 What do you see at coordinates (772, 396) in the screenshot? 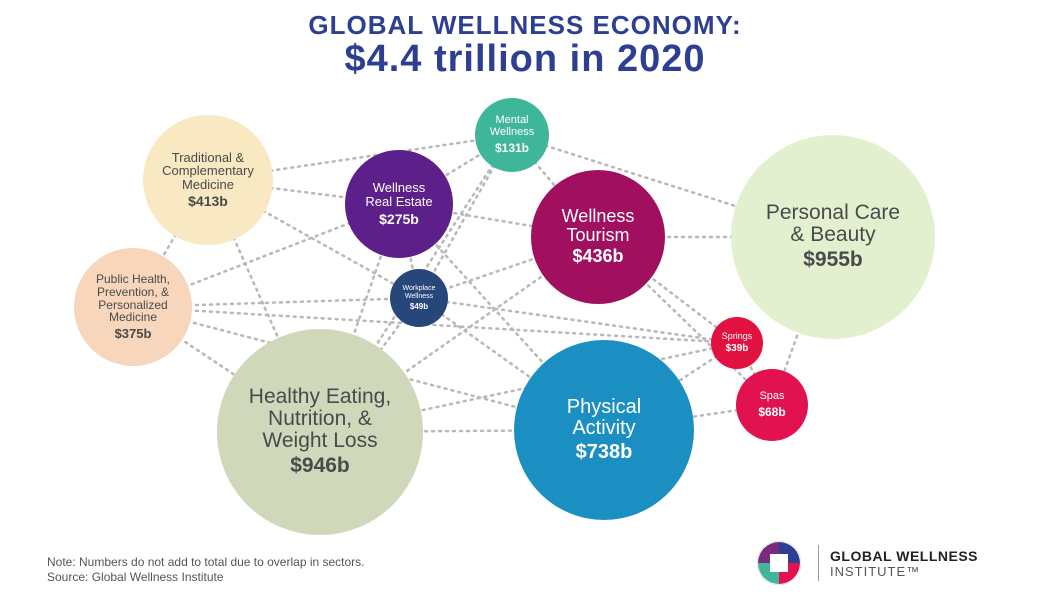
I see `bubble-label: Spas` at bounding box center [772, 396].